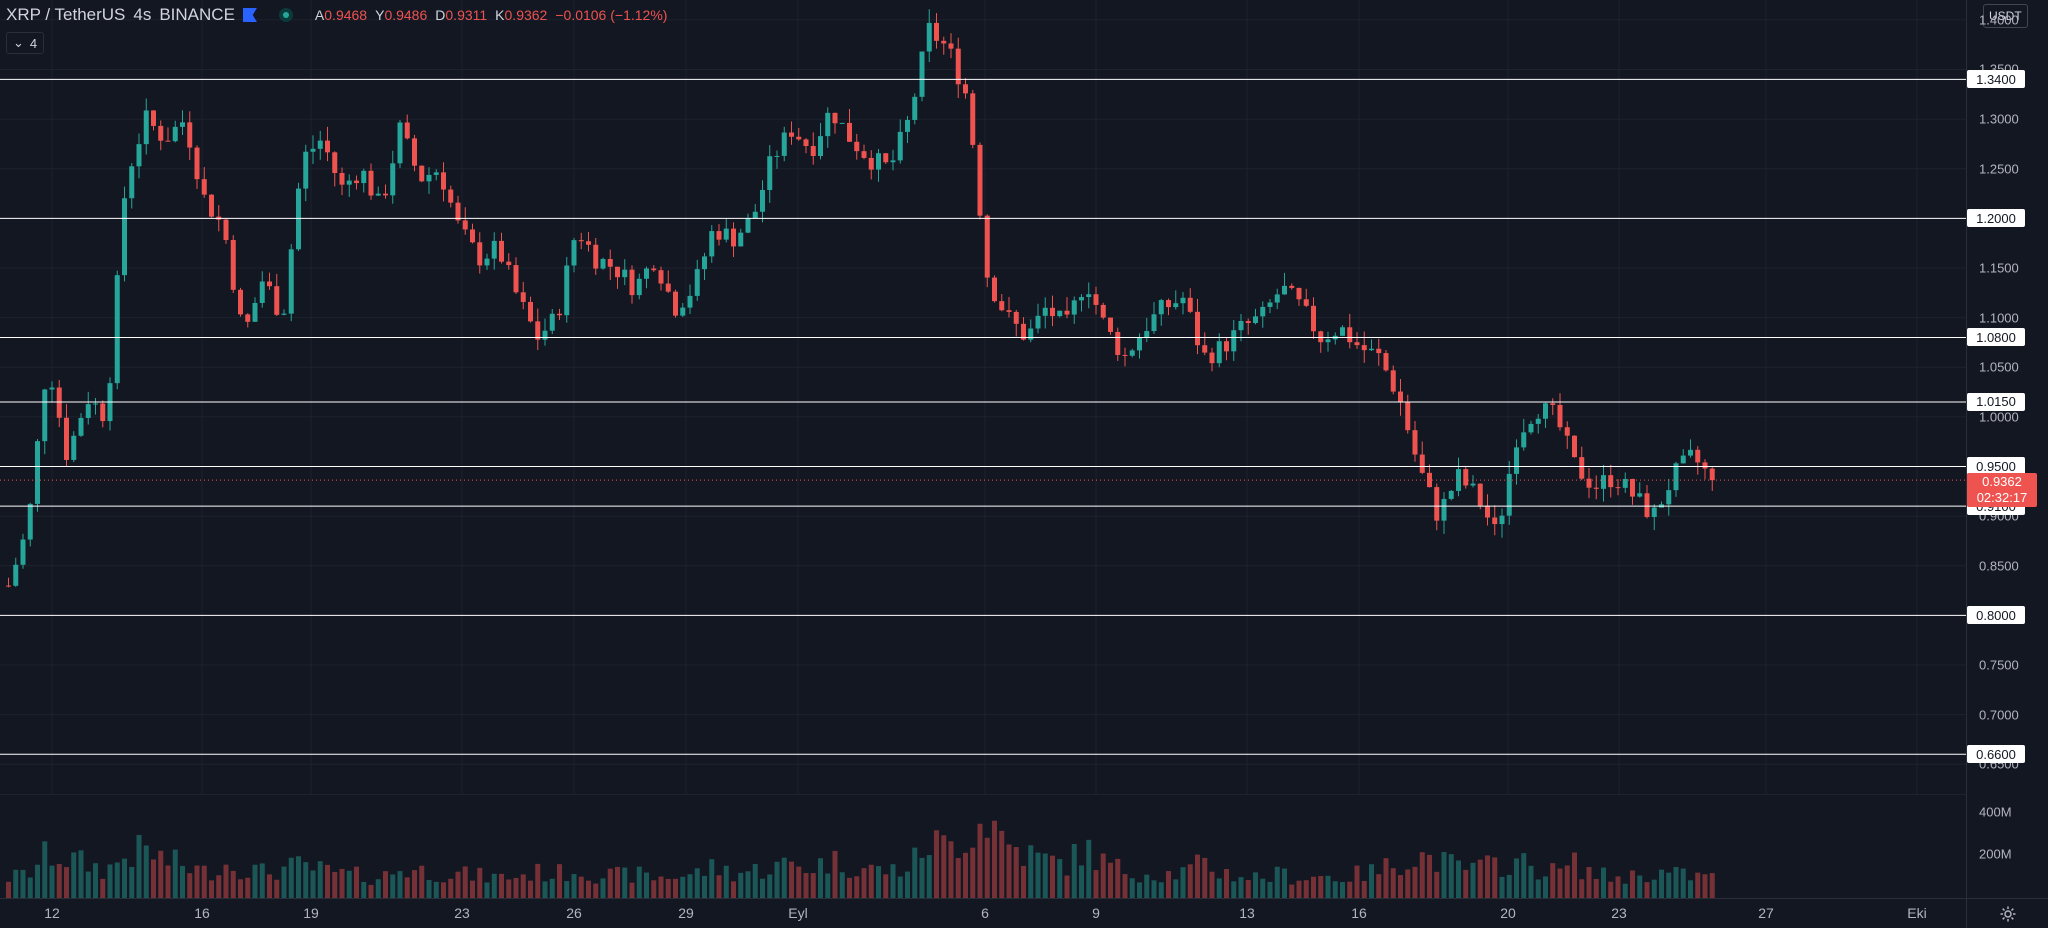  What do you see at coordinates (249, 15) in the screenshot?
I see `flag-icon` at bounding box center [249, 15].